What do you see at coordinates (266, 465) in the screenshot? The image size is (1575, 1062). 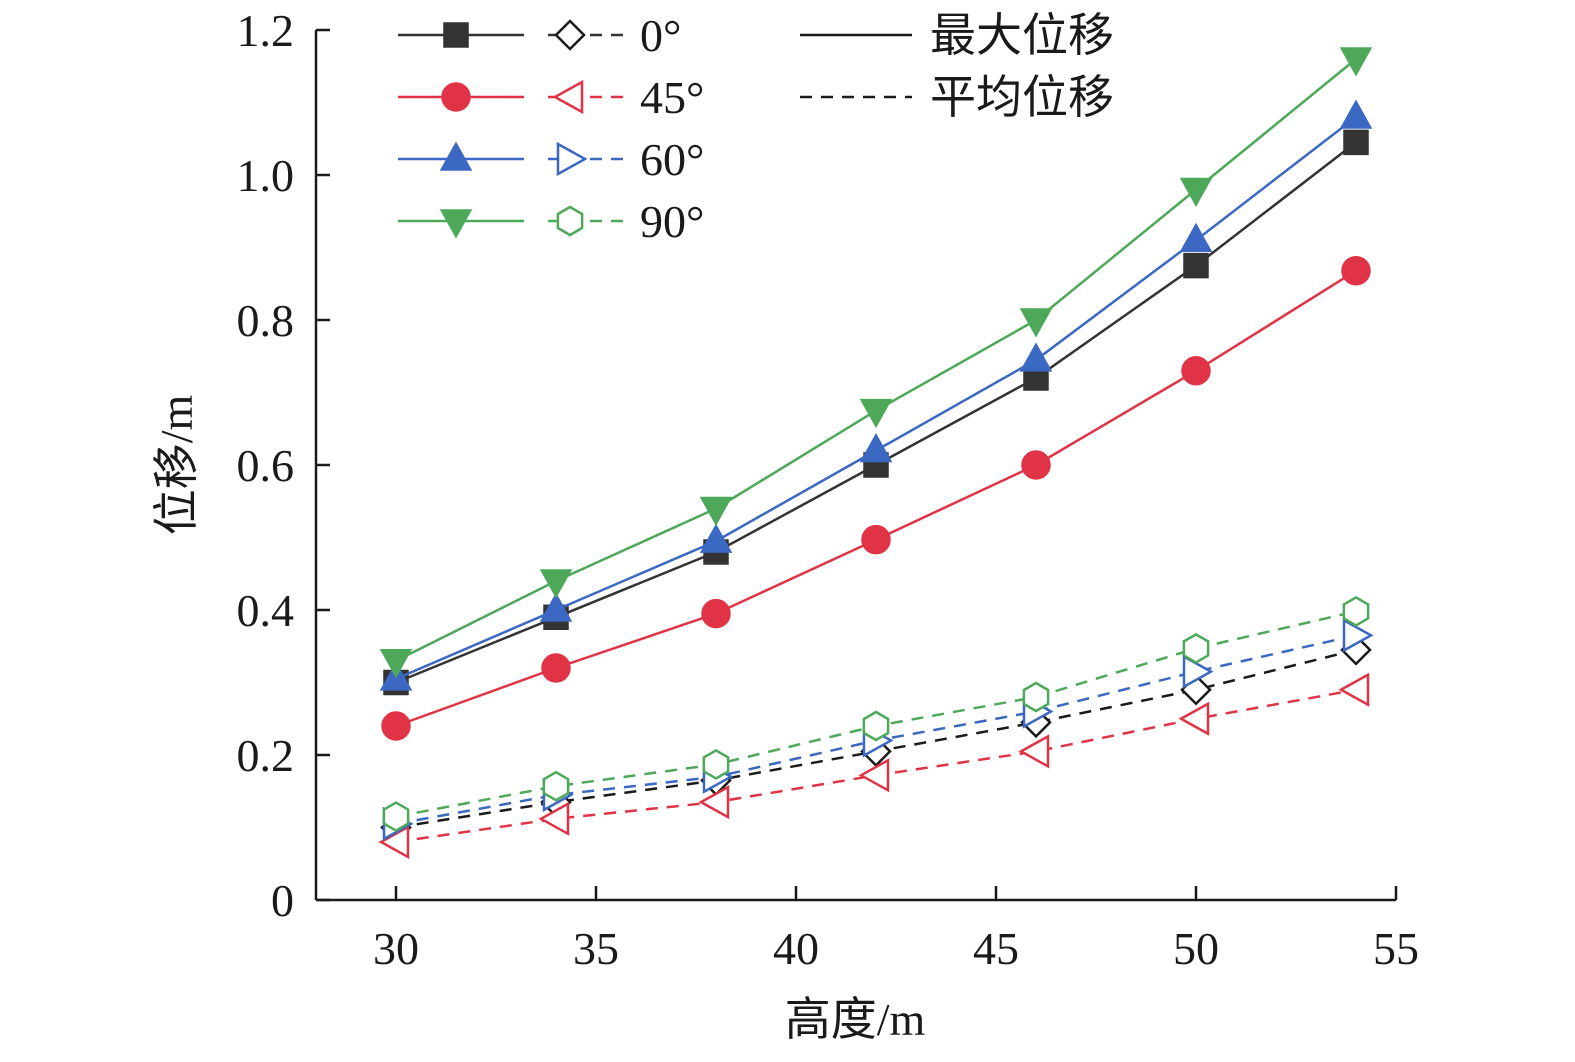 I see `y-tick-label: 0.6` at bounding box center [266, 465].